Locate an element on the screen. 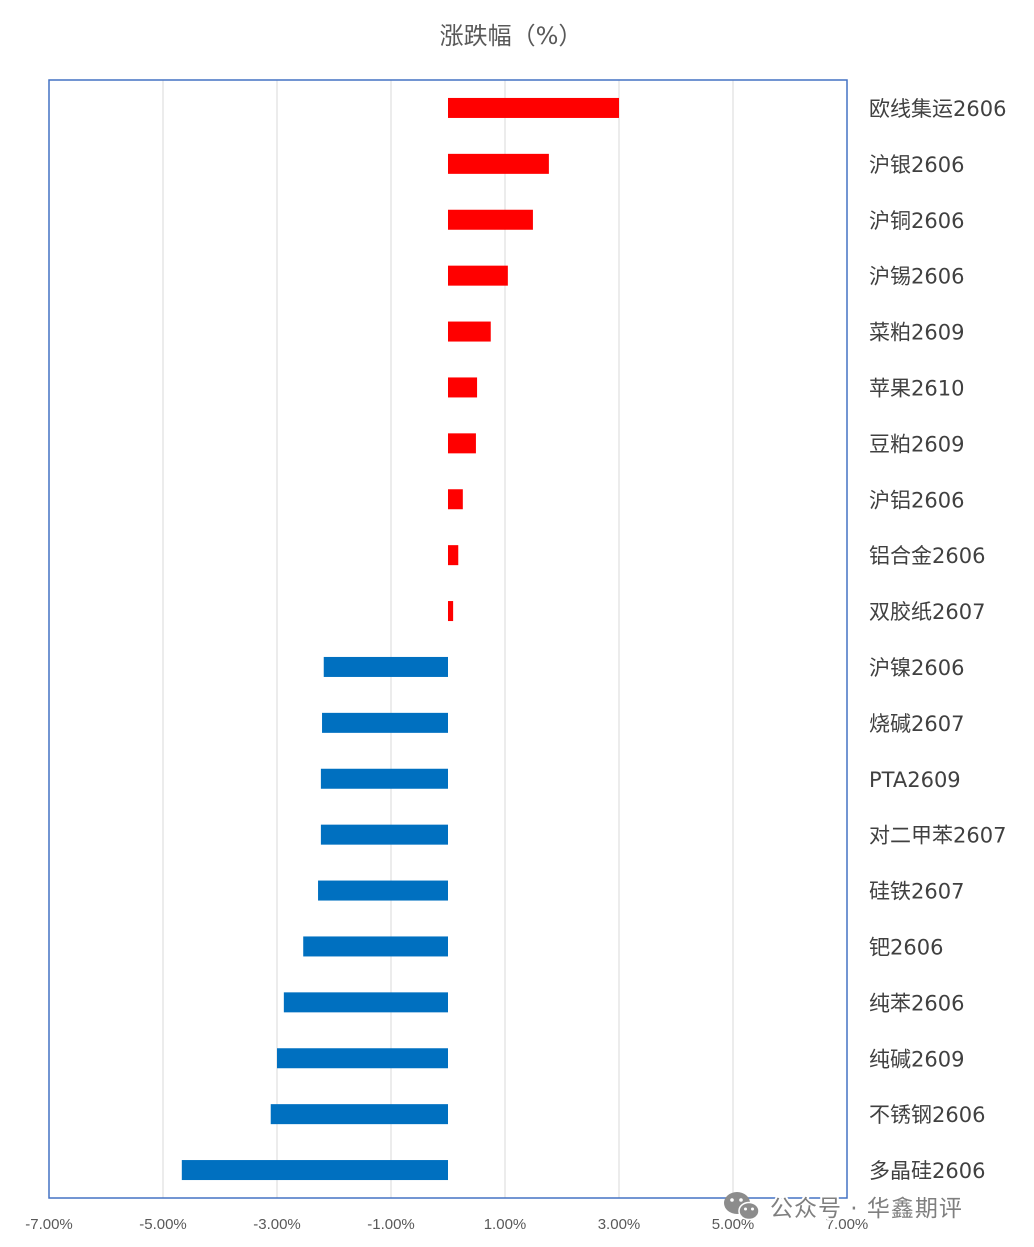 The image size is (1034, 1247). x-tick-label: -3.00% is located at coordinates (277, 1224).